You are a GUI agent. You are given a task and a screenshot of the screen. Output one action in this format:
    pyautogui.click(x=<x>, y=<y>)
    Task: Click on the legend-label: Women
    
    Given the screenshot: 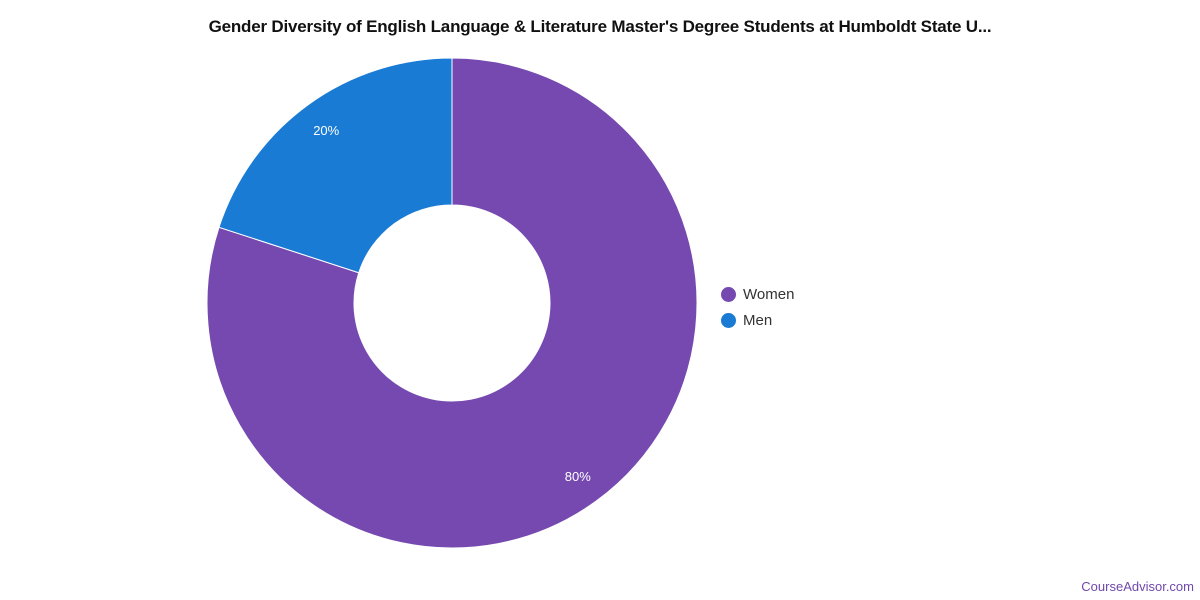 What is the action you would take?
    pyautogui.click(x=769, y=294)
    